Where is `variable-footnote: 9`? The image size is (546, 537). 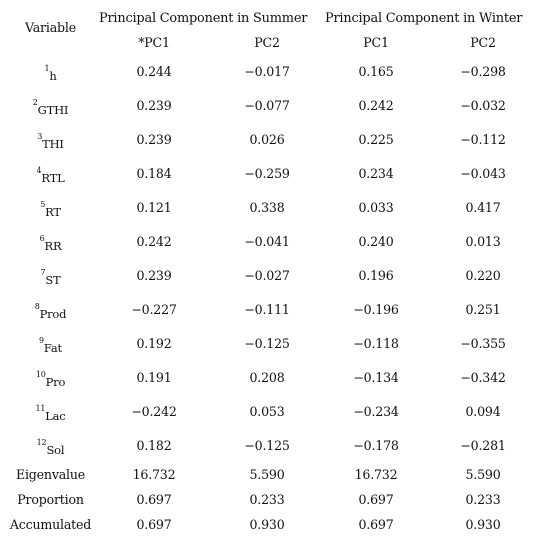 variable-footnote: 9 is located at coordinates (41, 340).